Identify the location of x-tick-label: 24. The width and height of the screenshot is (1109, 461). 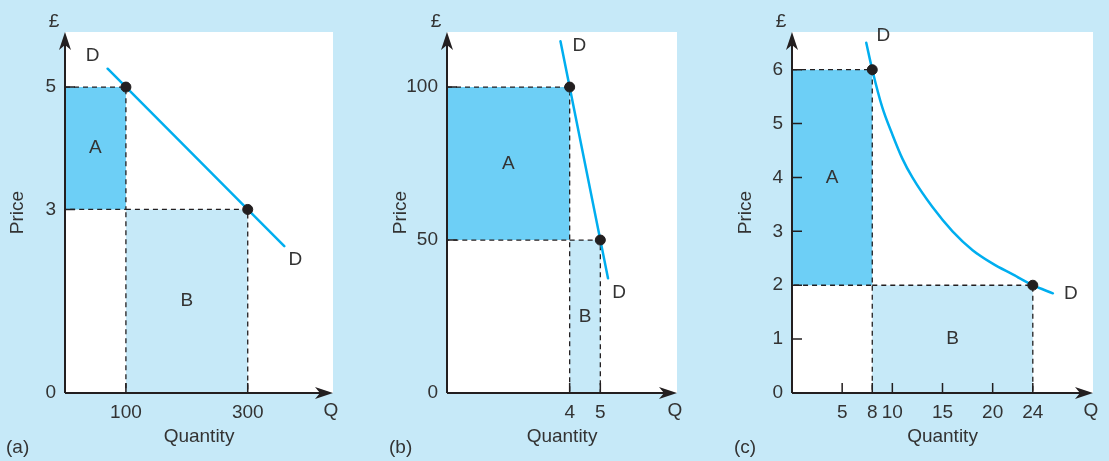
(1033, 411).